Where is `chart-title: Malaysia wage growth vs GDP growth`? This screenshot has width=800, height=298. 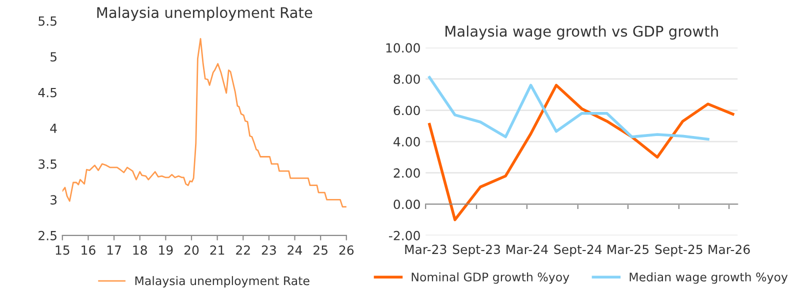
chart-title: Malaysia wage growth vs GDP growth is located at coordinates (582, 32).